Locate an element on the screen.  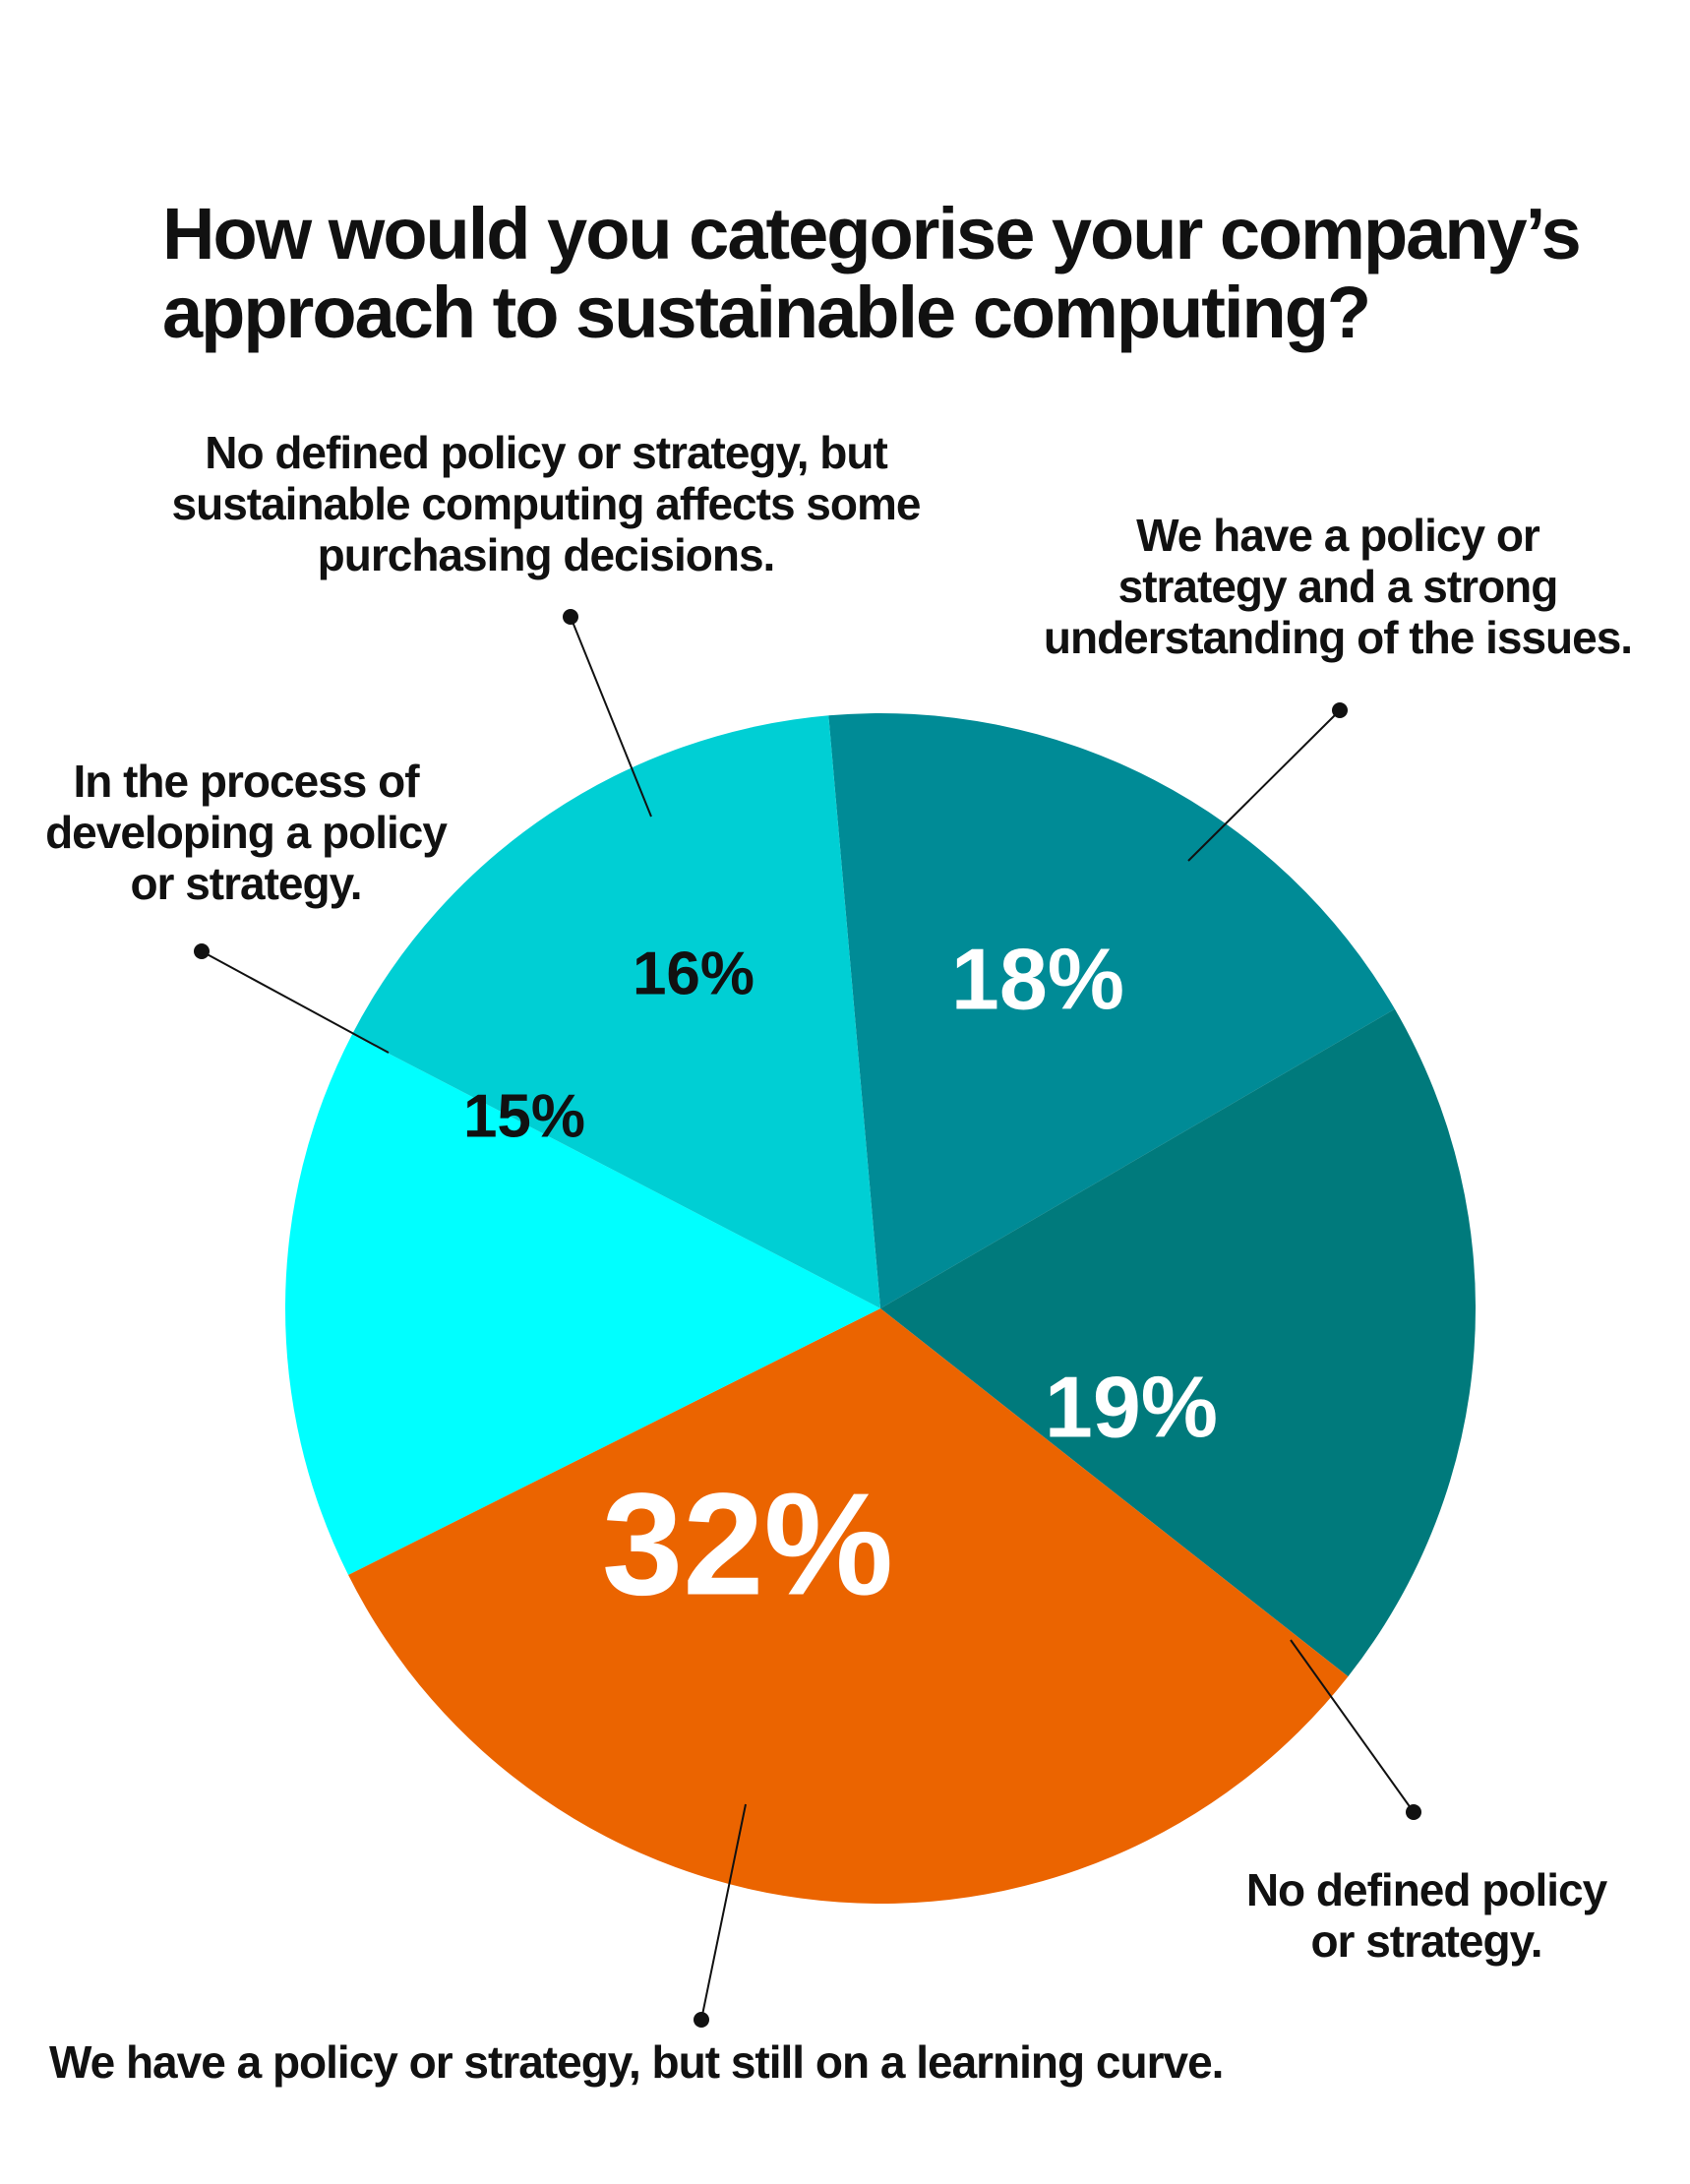
leader-dot-strong-understanding is located at coordinates (1340, 710).